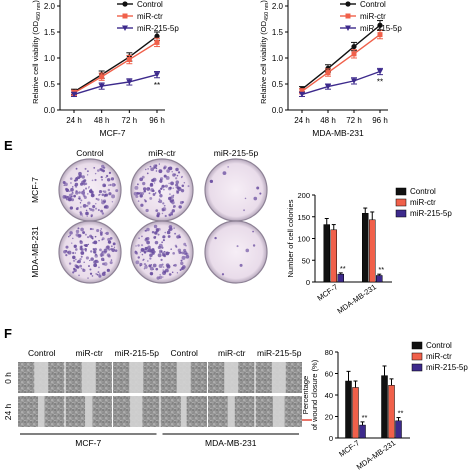 The image size is (474, 474). What do you see at coordinates (185, 353) in the screenshot?
I see `wound-column-label: Control` at bounding box center [185, 353].